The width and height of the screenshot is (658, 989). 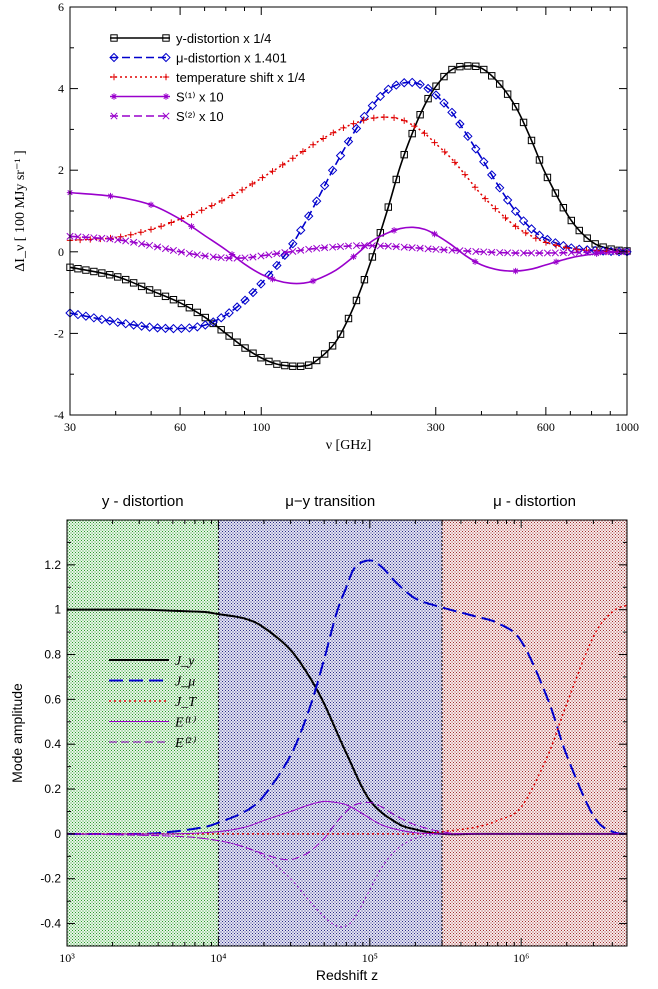 I want to click on spectrum-panel-legend-item-1: μ-distortion x 1.401, so click(x=198, y=58).